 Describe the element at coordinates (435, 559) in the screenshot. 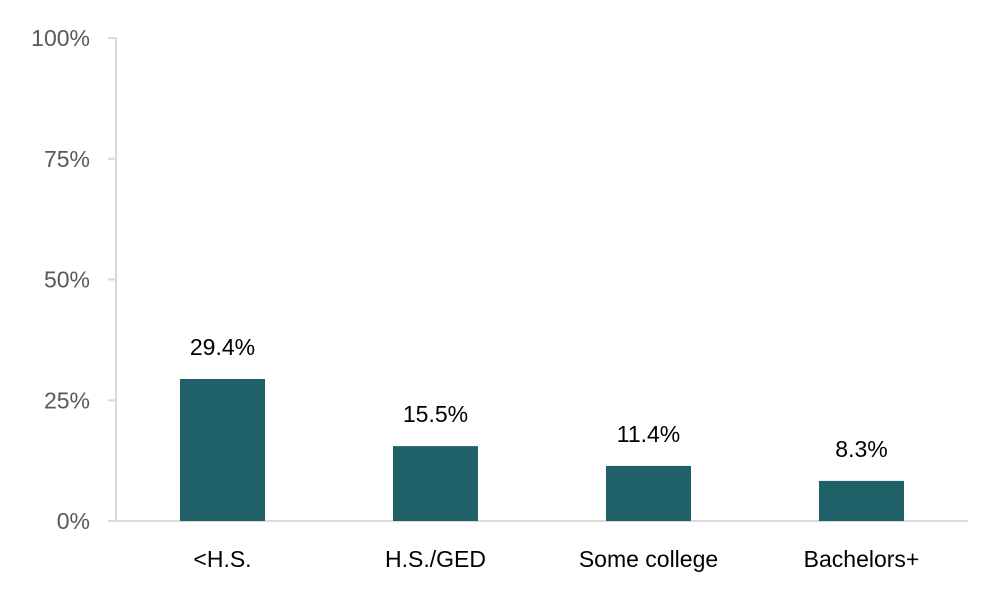

I see `category-label: H.S./GED` at that location.